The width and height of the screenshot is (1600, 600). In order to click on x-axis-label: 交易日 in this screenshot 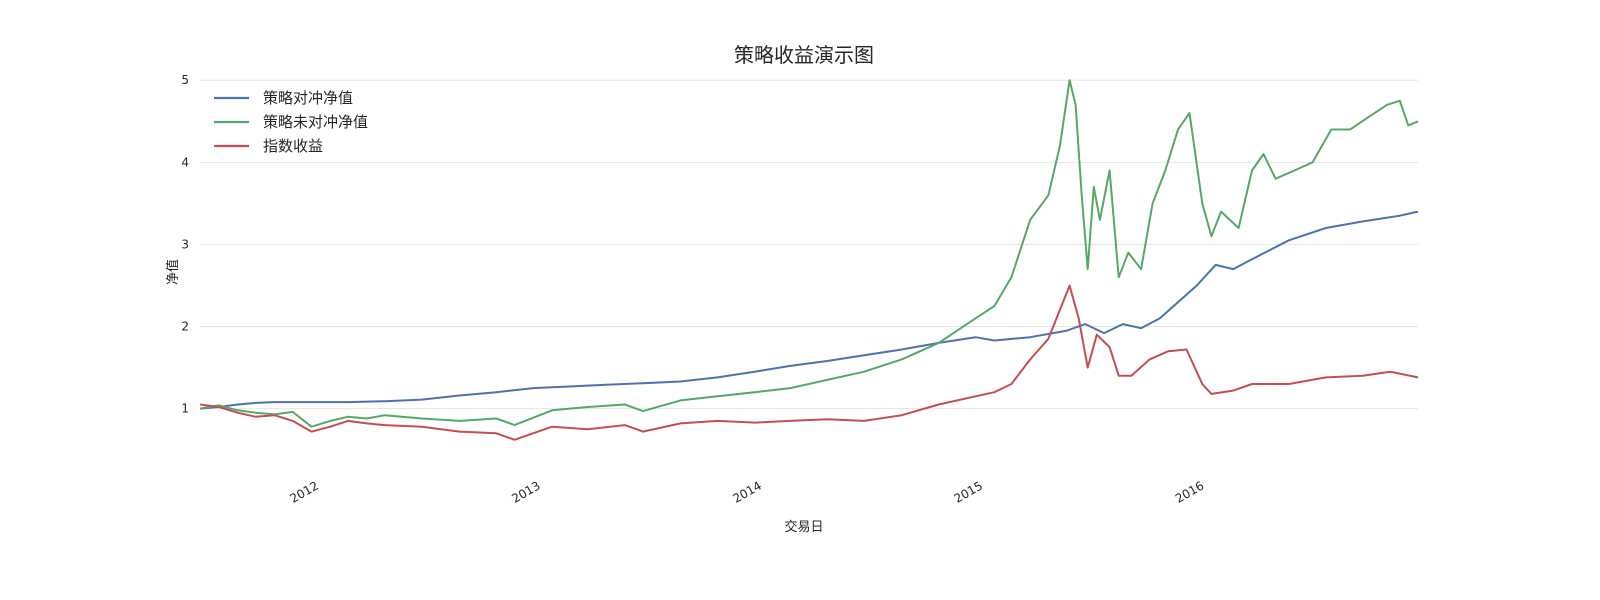, I will do `click(803, 527)`.